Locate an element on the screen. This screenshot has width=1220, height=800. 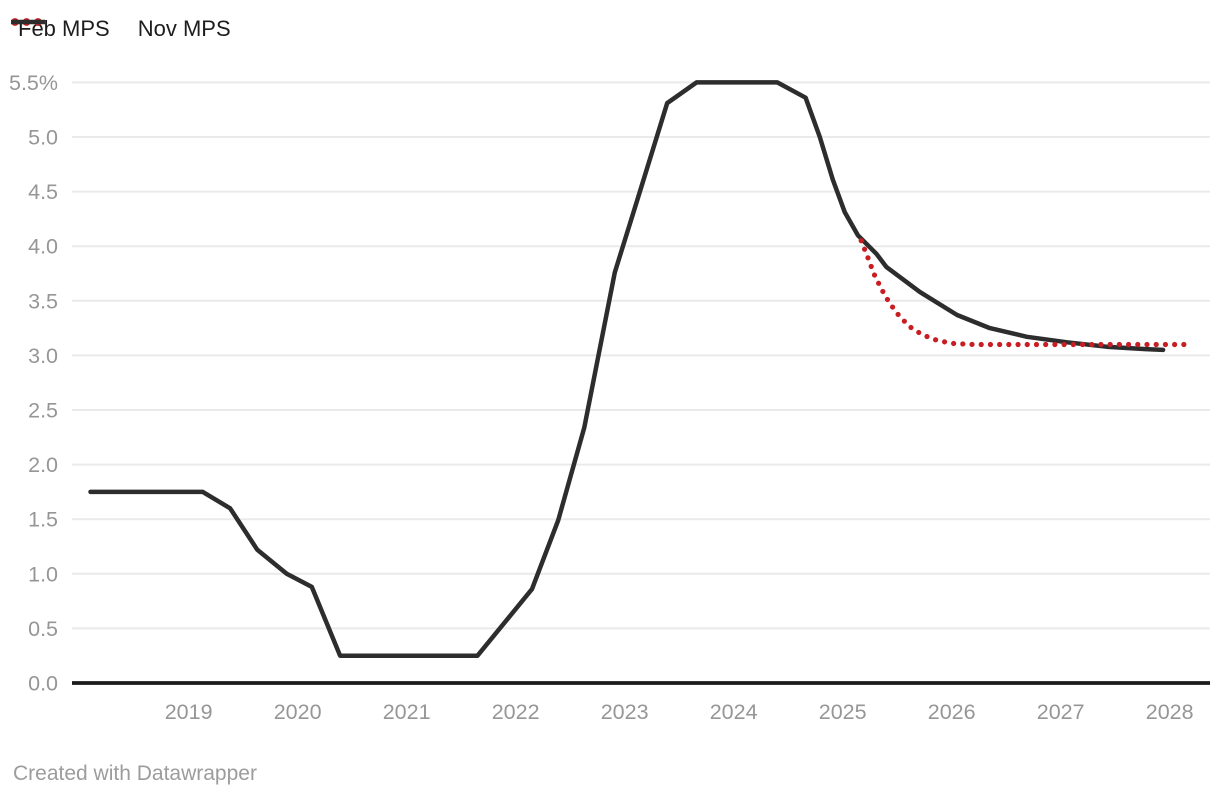
y-tick-label: 5.0 is located at coordinates (43, 138).